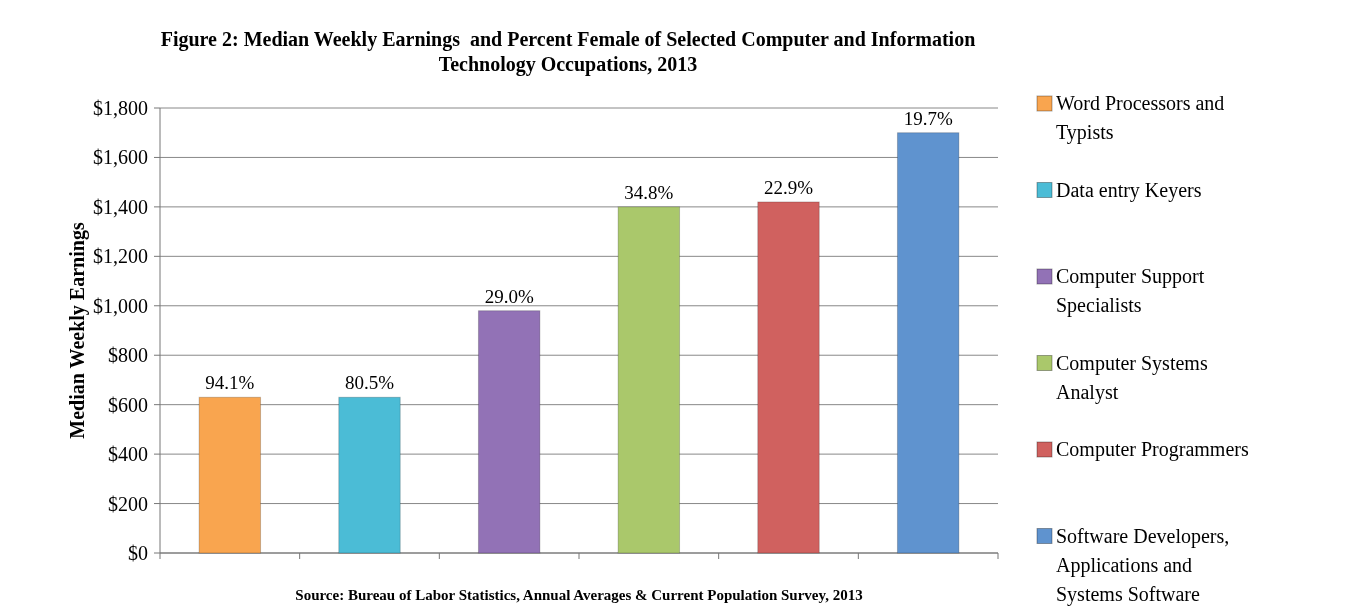 The image size is (1360, 609). Describe the element at coordinates (649, 192) in the screenshot. I see `annotation: 34.8%` at that location.